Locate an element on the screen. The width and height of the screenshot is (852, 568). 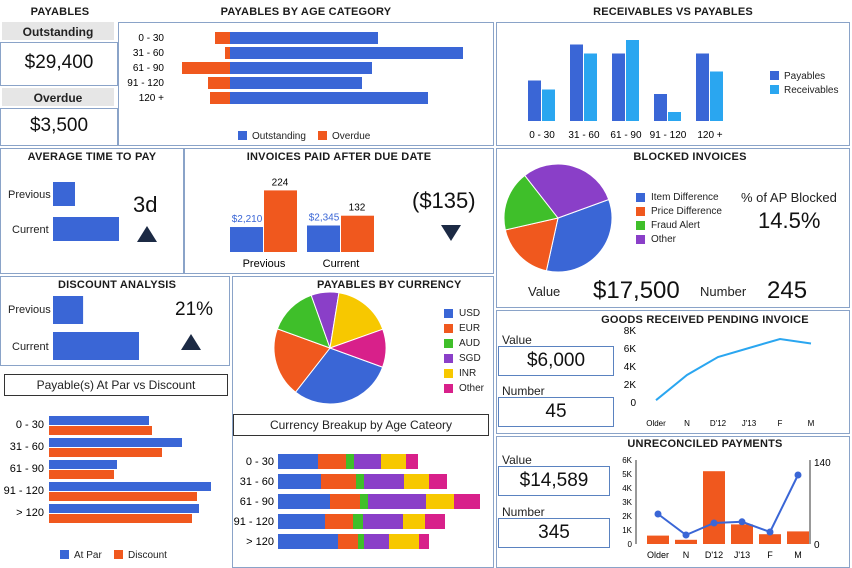
invoices-trend-down-icon is located at coordinates (451, 233).